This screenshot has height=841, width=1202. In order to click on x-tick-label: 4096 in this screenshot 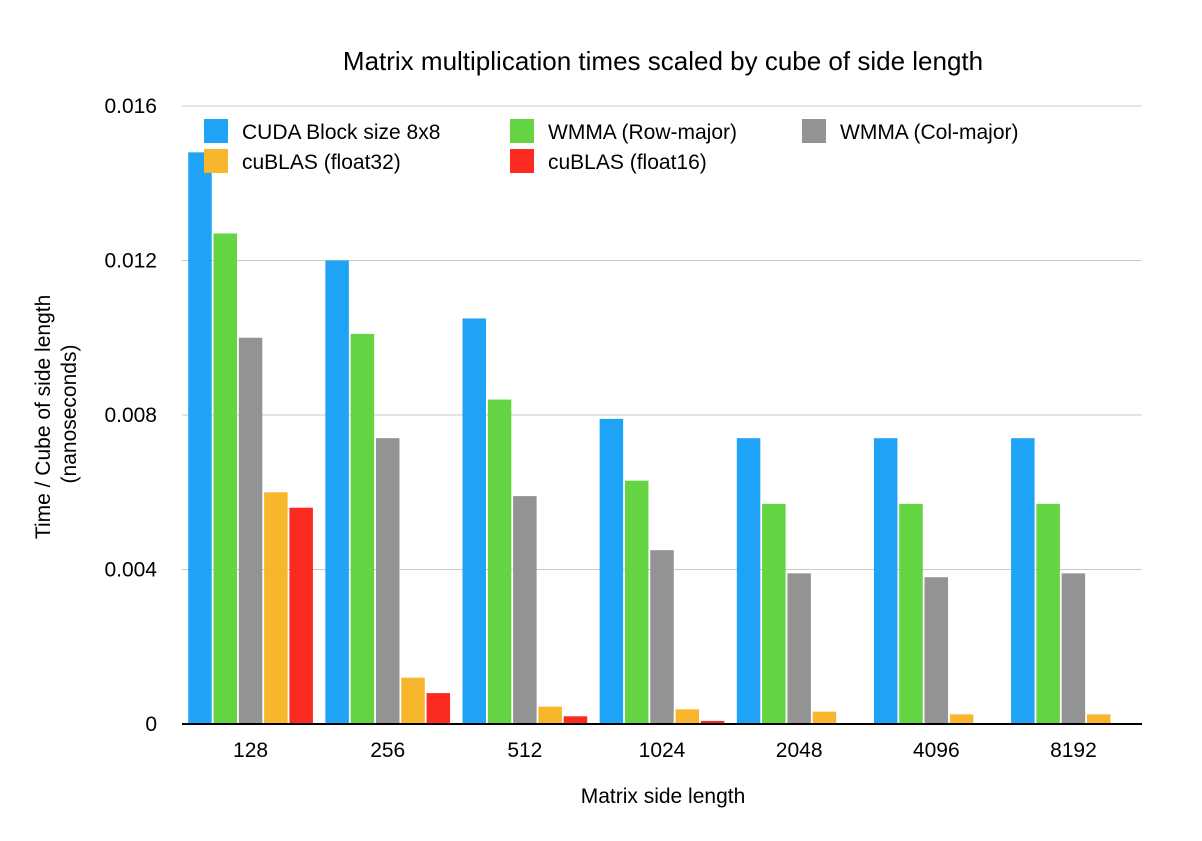, I will do `click(936, 750)`.